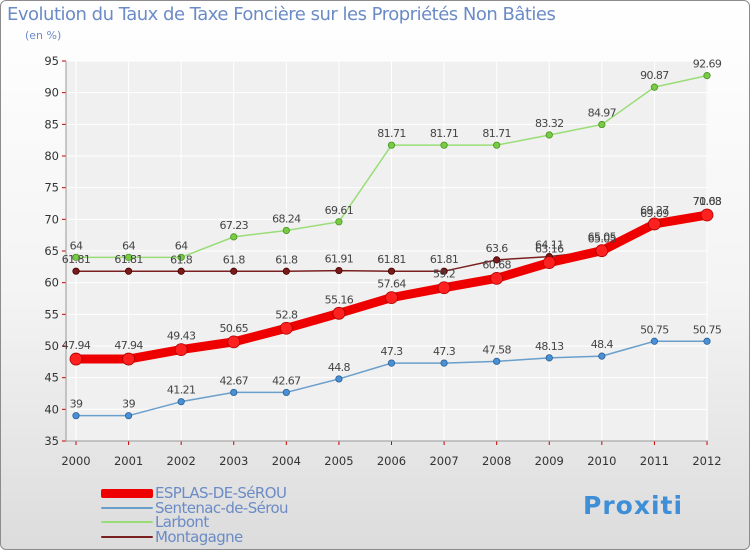  I want to click on y-tick-label: 50, so click(51, 346).